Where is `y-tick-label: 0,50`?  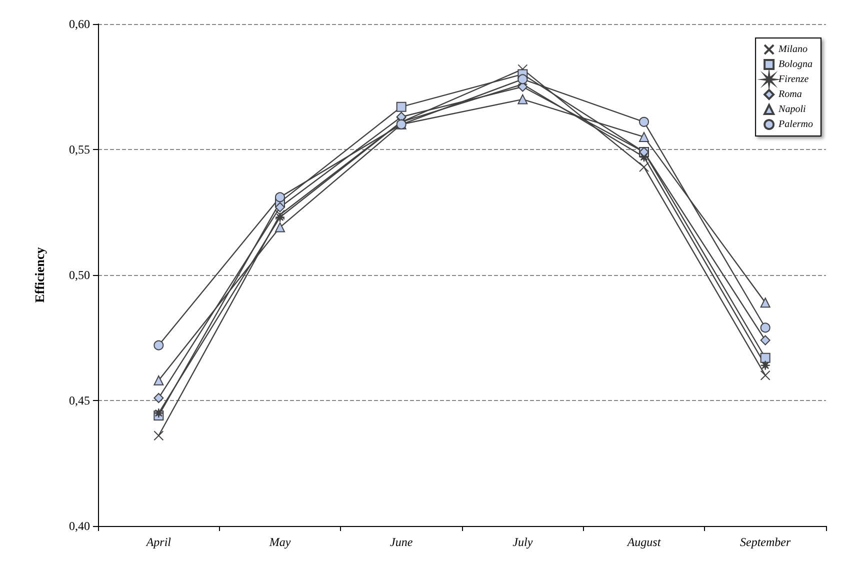 y-tick-label: 0,50 is located at coordinates (79, 275).